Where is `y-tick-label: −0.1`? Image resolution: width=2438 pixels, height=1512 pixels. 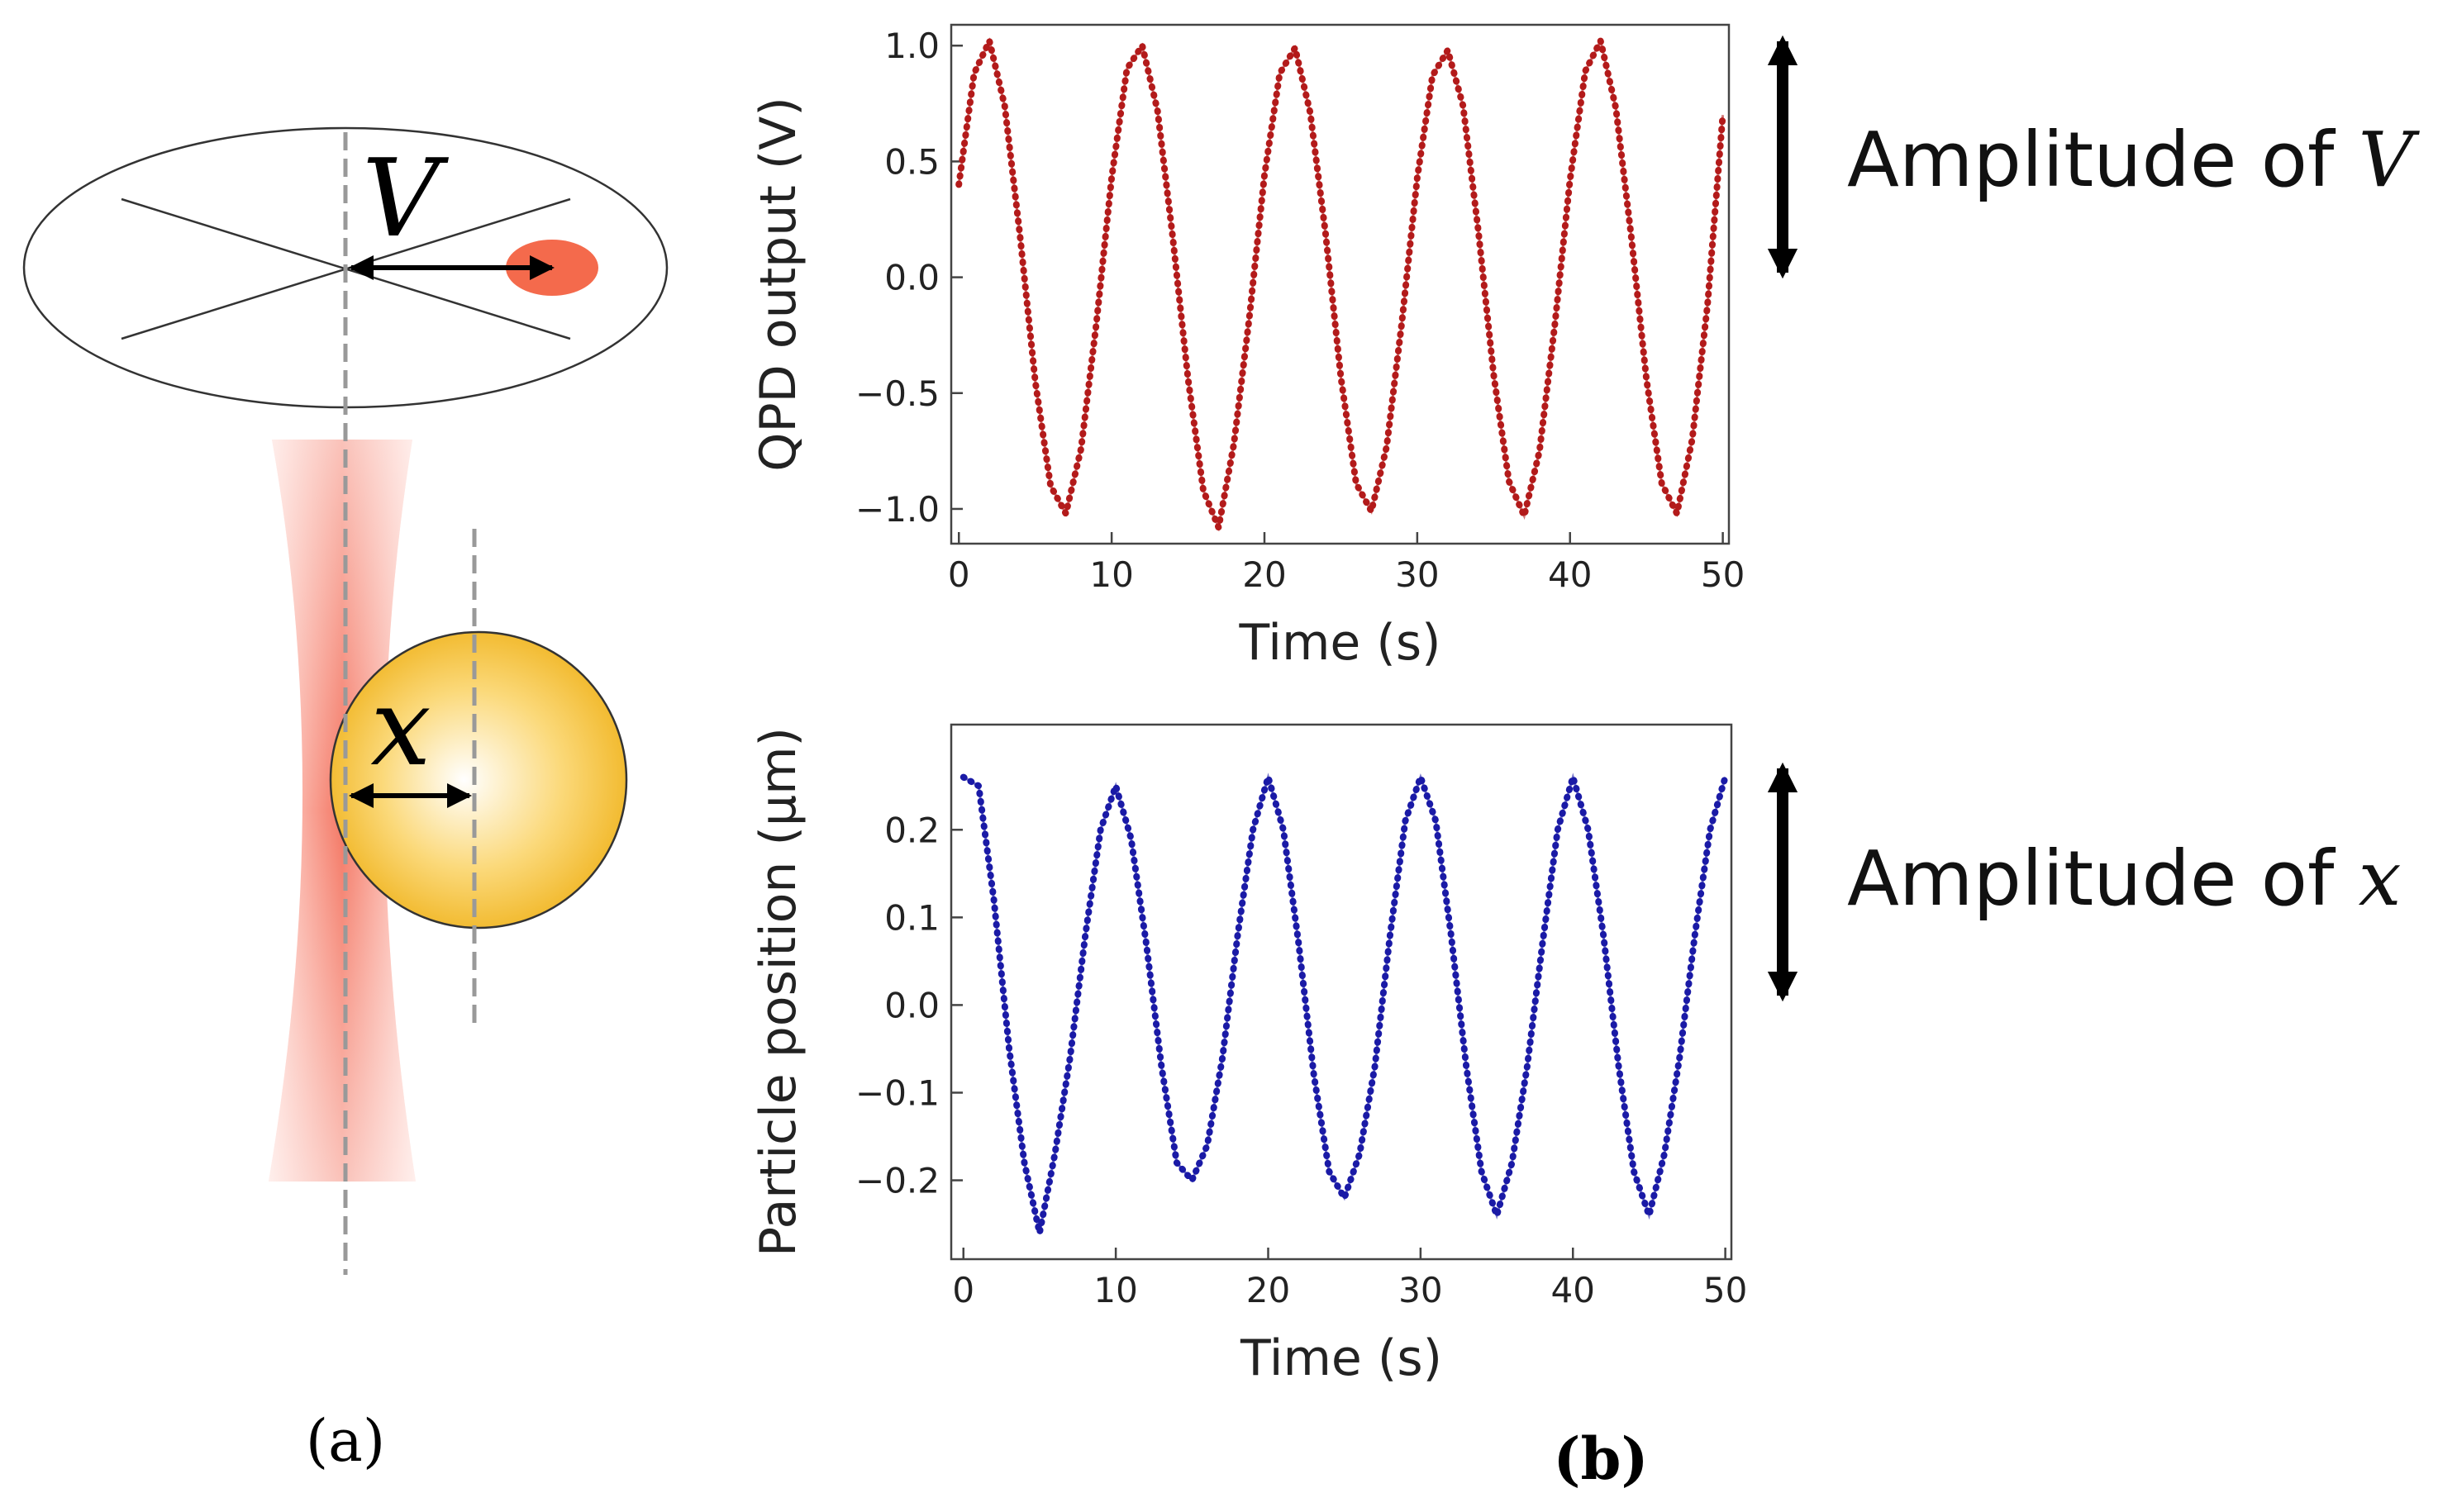
y-tick-label: −0.1 is located at coordinates (897, 1092).